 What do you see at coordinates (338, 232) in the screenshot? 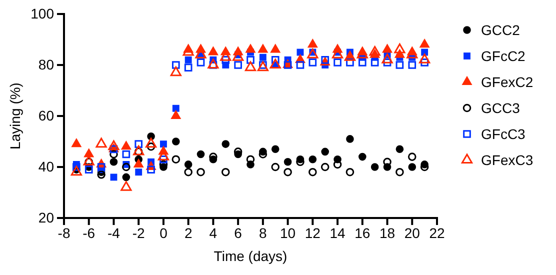
I see `x-tick-label: 14` at bounding box center [338, 232].